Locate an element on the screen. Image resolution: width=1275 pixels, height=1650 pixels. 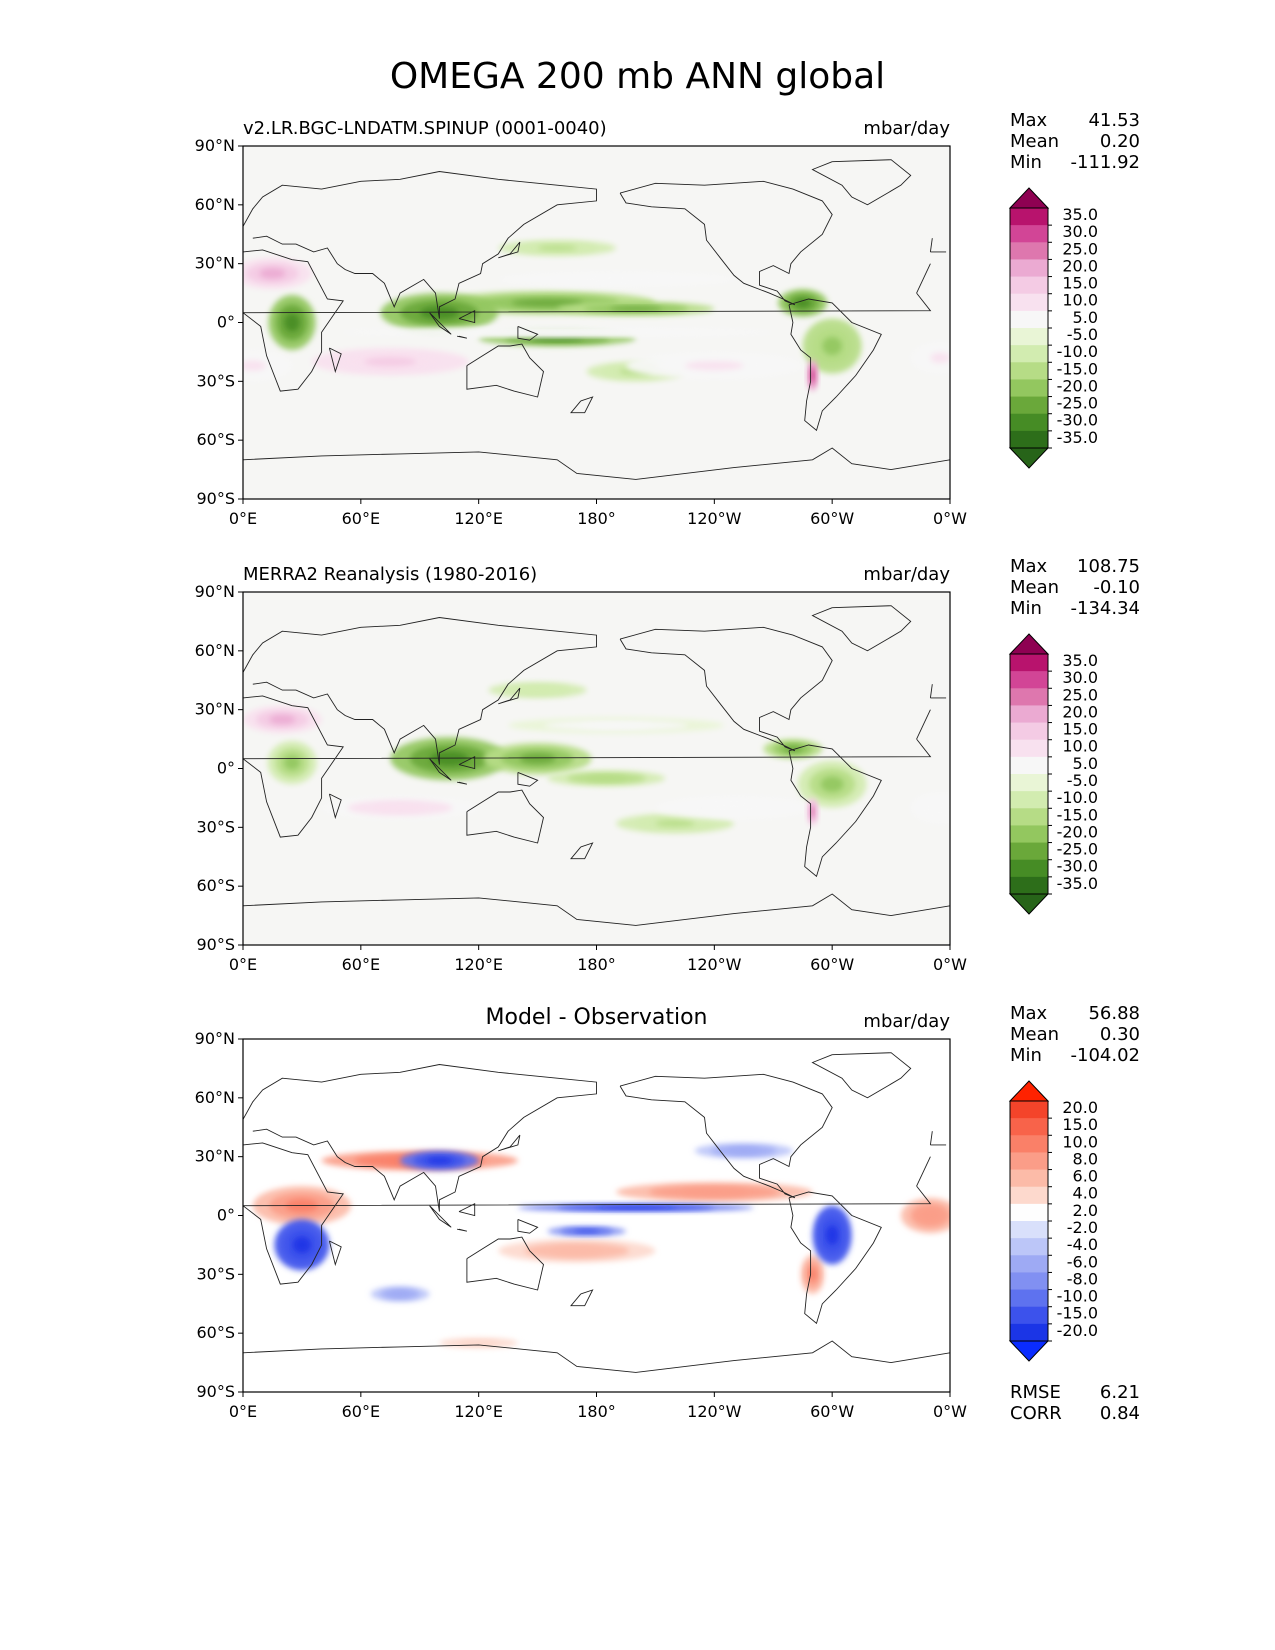
colorbar-label: -2.0 is located at coordinates (1082, 1227).